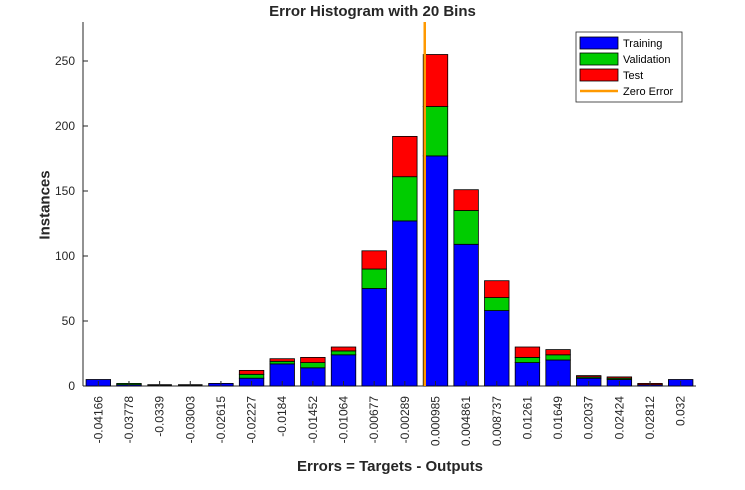 This screenshot has height=490, width=745. Describe the element at coordinates (648, 92) in the screenshot. I see `legend-label: Zero Error` at that location.